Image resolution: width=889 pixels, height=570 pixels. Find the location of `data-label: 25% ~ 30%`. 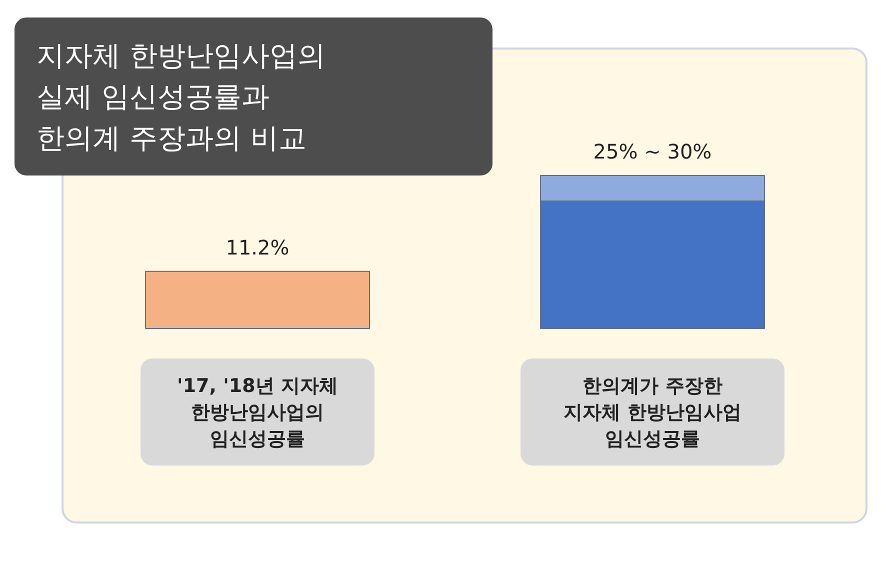

data-label: 25% ~ 30% is located at coordinates (652, 152).